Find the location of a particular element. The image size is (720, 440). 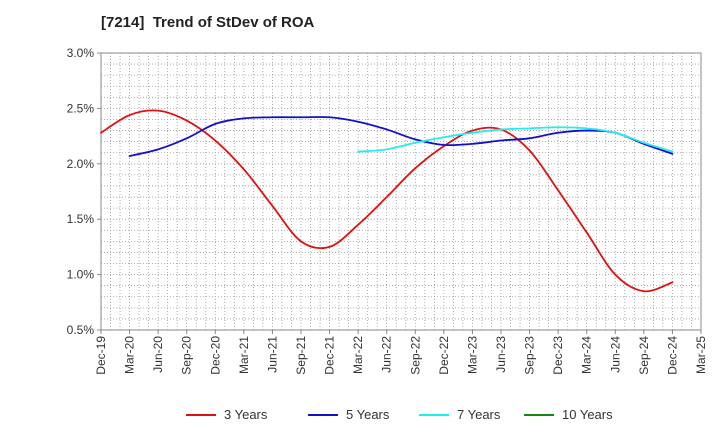

x-tick-label: Dec-23 is located at coordinates (558, 355).